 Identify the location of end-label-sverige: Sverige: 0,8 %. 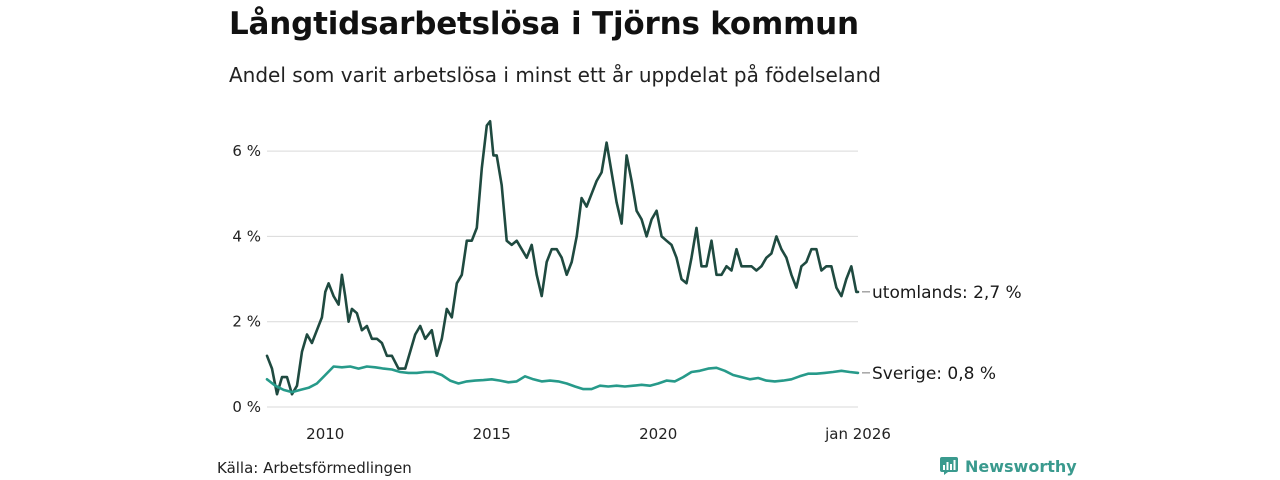
(934, 374).